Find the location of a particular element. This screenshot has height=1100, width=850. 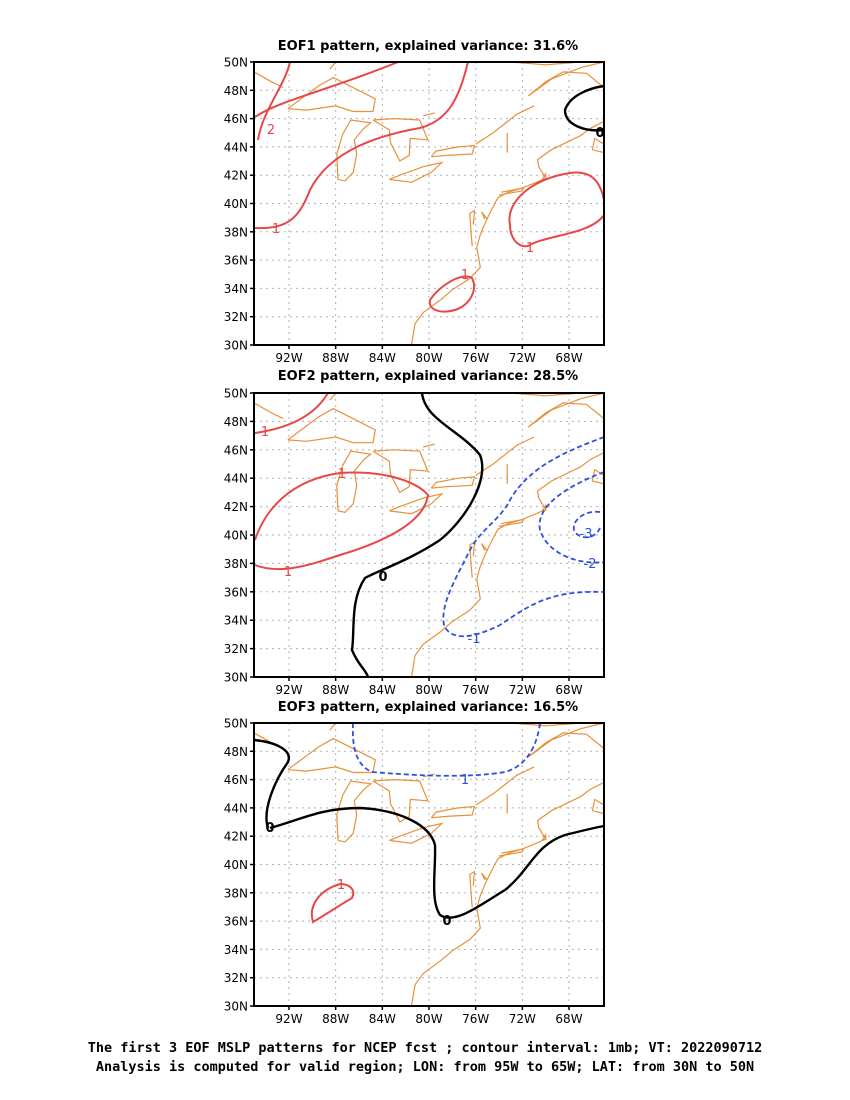

lat-tick-label: 40N is located at coordinates (236, 536).